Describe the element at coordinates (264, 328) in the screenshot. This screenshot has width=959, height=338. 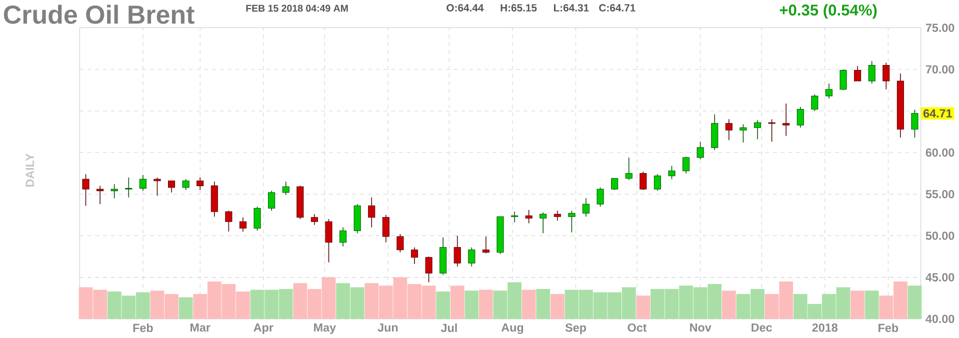
I see `x-tick-label: Apr` at that location.